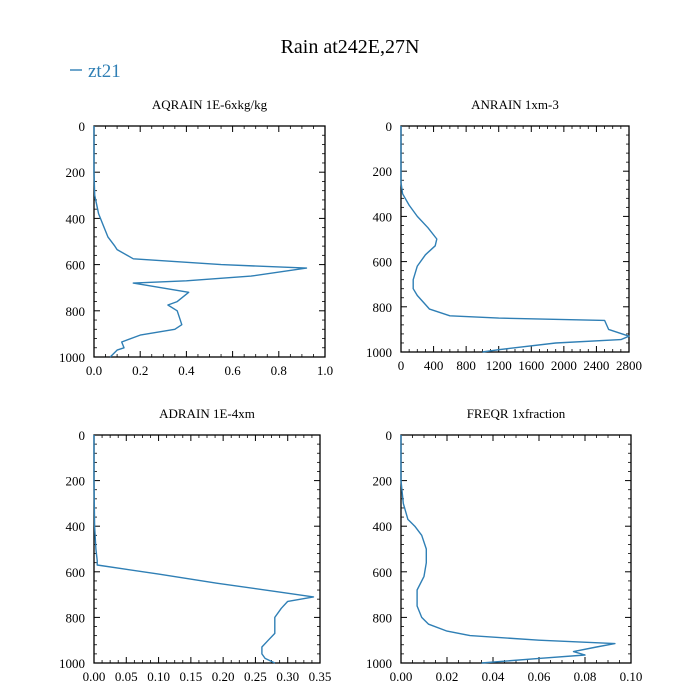 The image size is (700, 700). What do you see at coordinates (499, 365) in the screenshot?
I see `x-tick-label: 1200` at bounding box center [499, 365].